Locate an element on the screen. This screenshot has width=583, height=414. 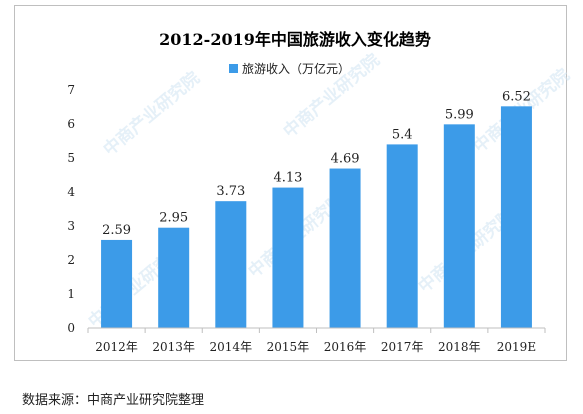
y-axis: 0 1 2 3 4 5 6 7 is located at coordinates (71, 209).